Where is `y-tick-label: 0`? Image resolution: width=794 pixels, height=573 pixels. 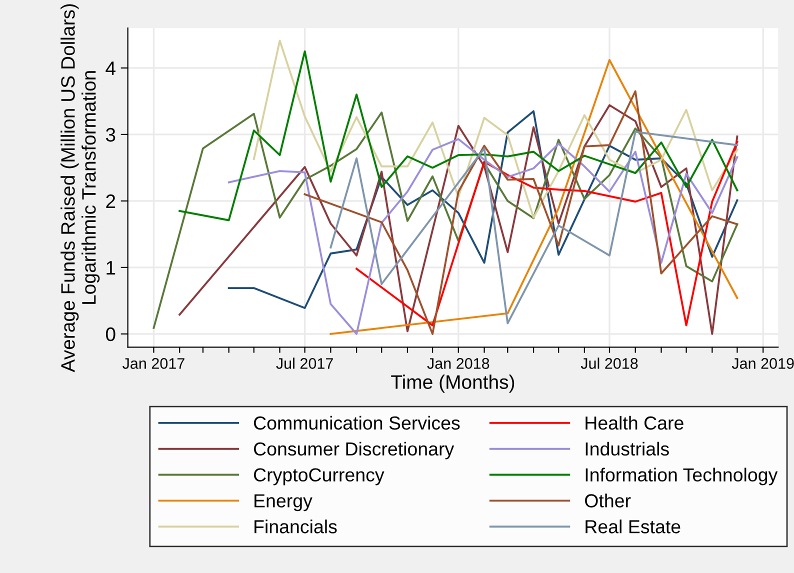
y-tick-label: 0 is located at coordinates (111, 334).